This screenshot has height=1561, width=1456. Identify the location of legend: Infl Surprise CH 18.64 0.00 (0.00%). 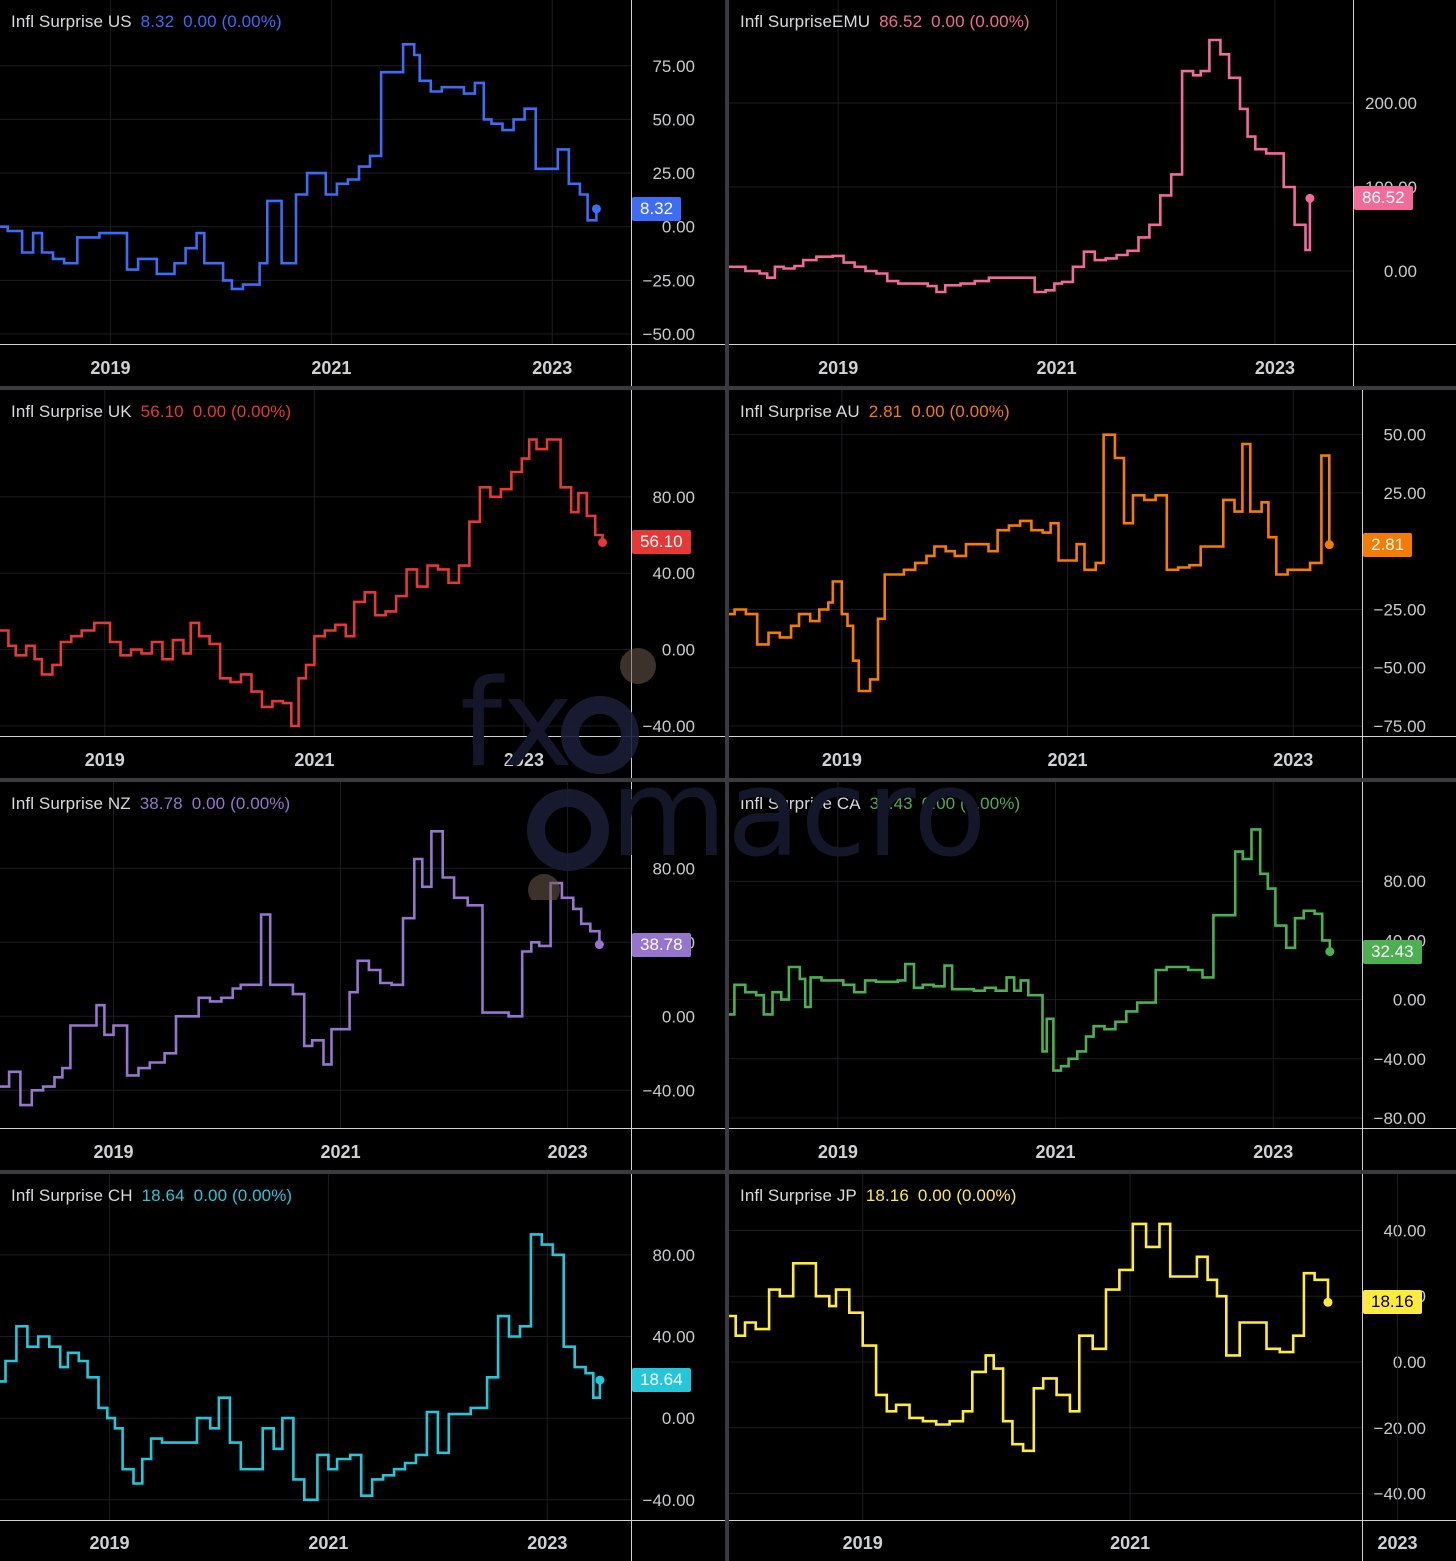
(151, 1196).